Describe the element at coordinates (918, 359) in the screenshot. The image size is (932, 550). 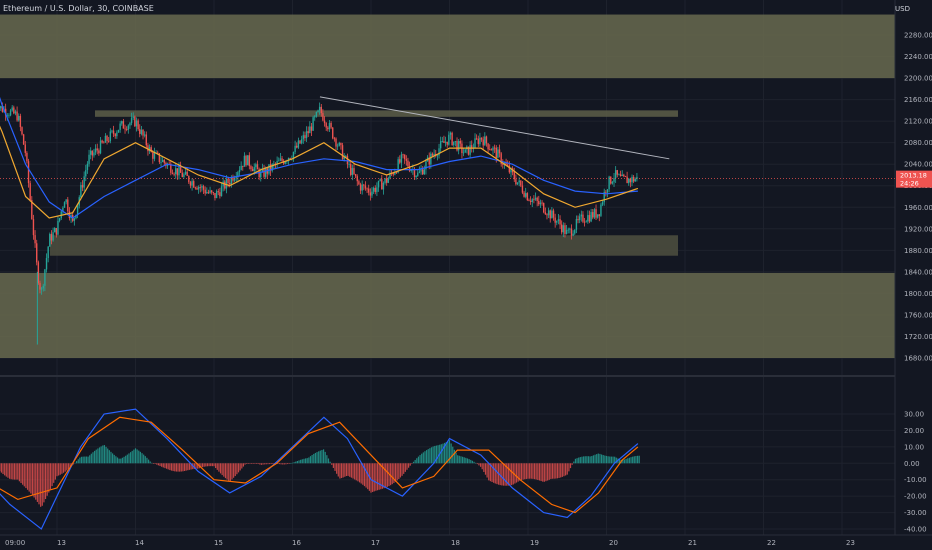
I see `price-tick-label: 1680.00` at that location.